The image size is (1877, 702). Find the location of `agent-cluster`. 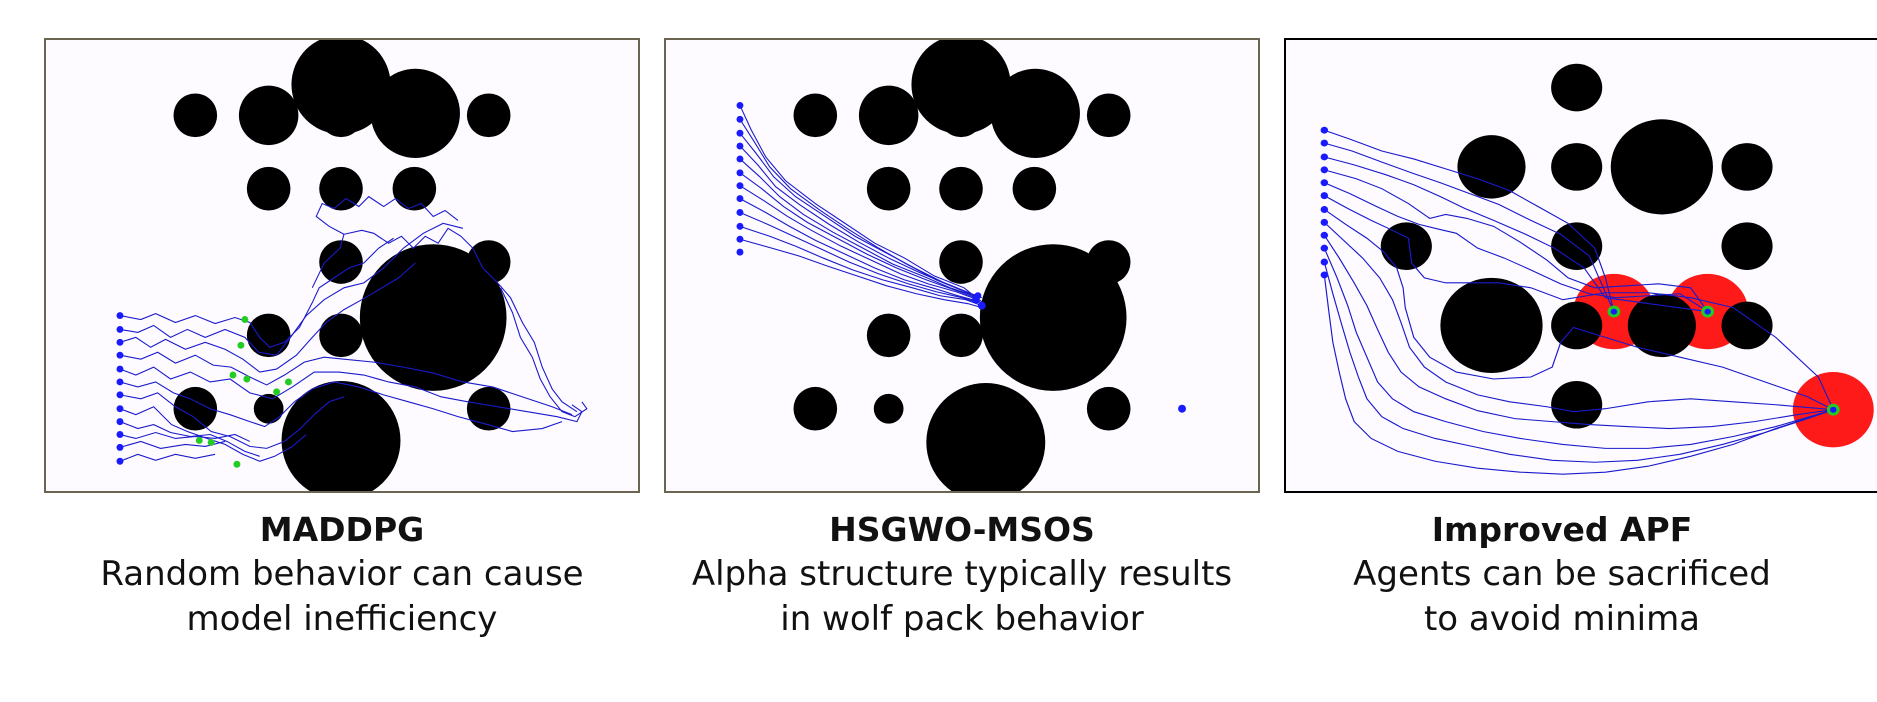

agent-cluster is located at coordinates (978, 301).